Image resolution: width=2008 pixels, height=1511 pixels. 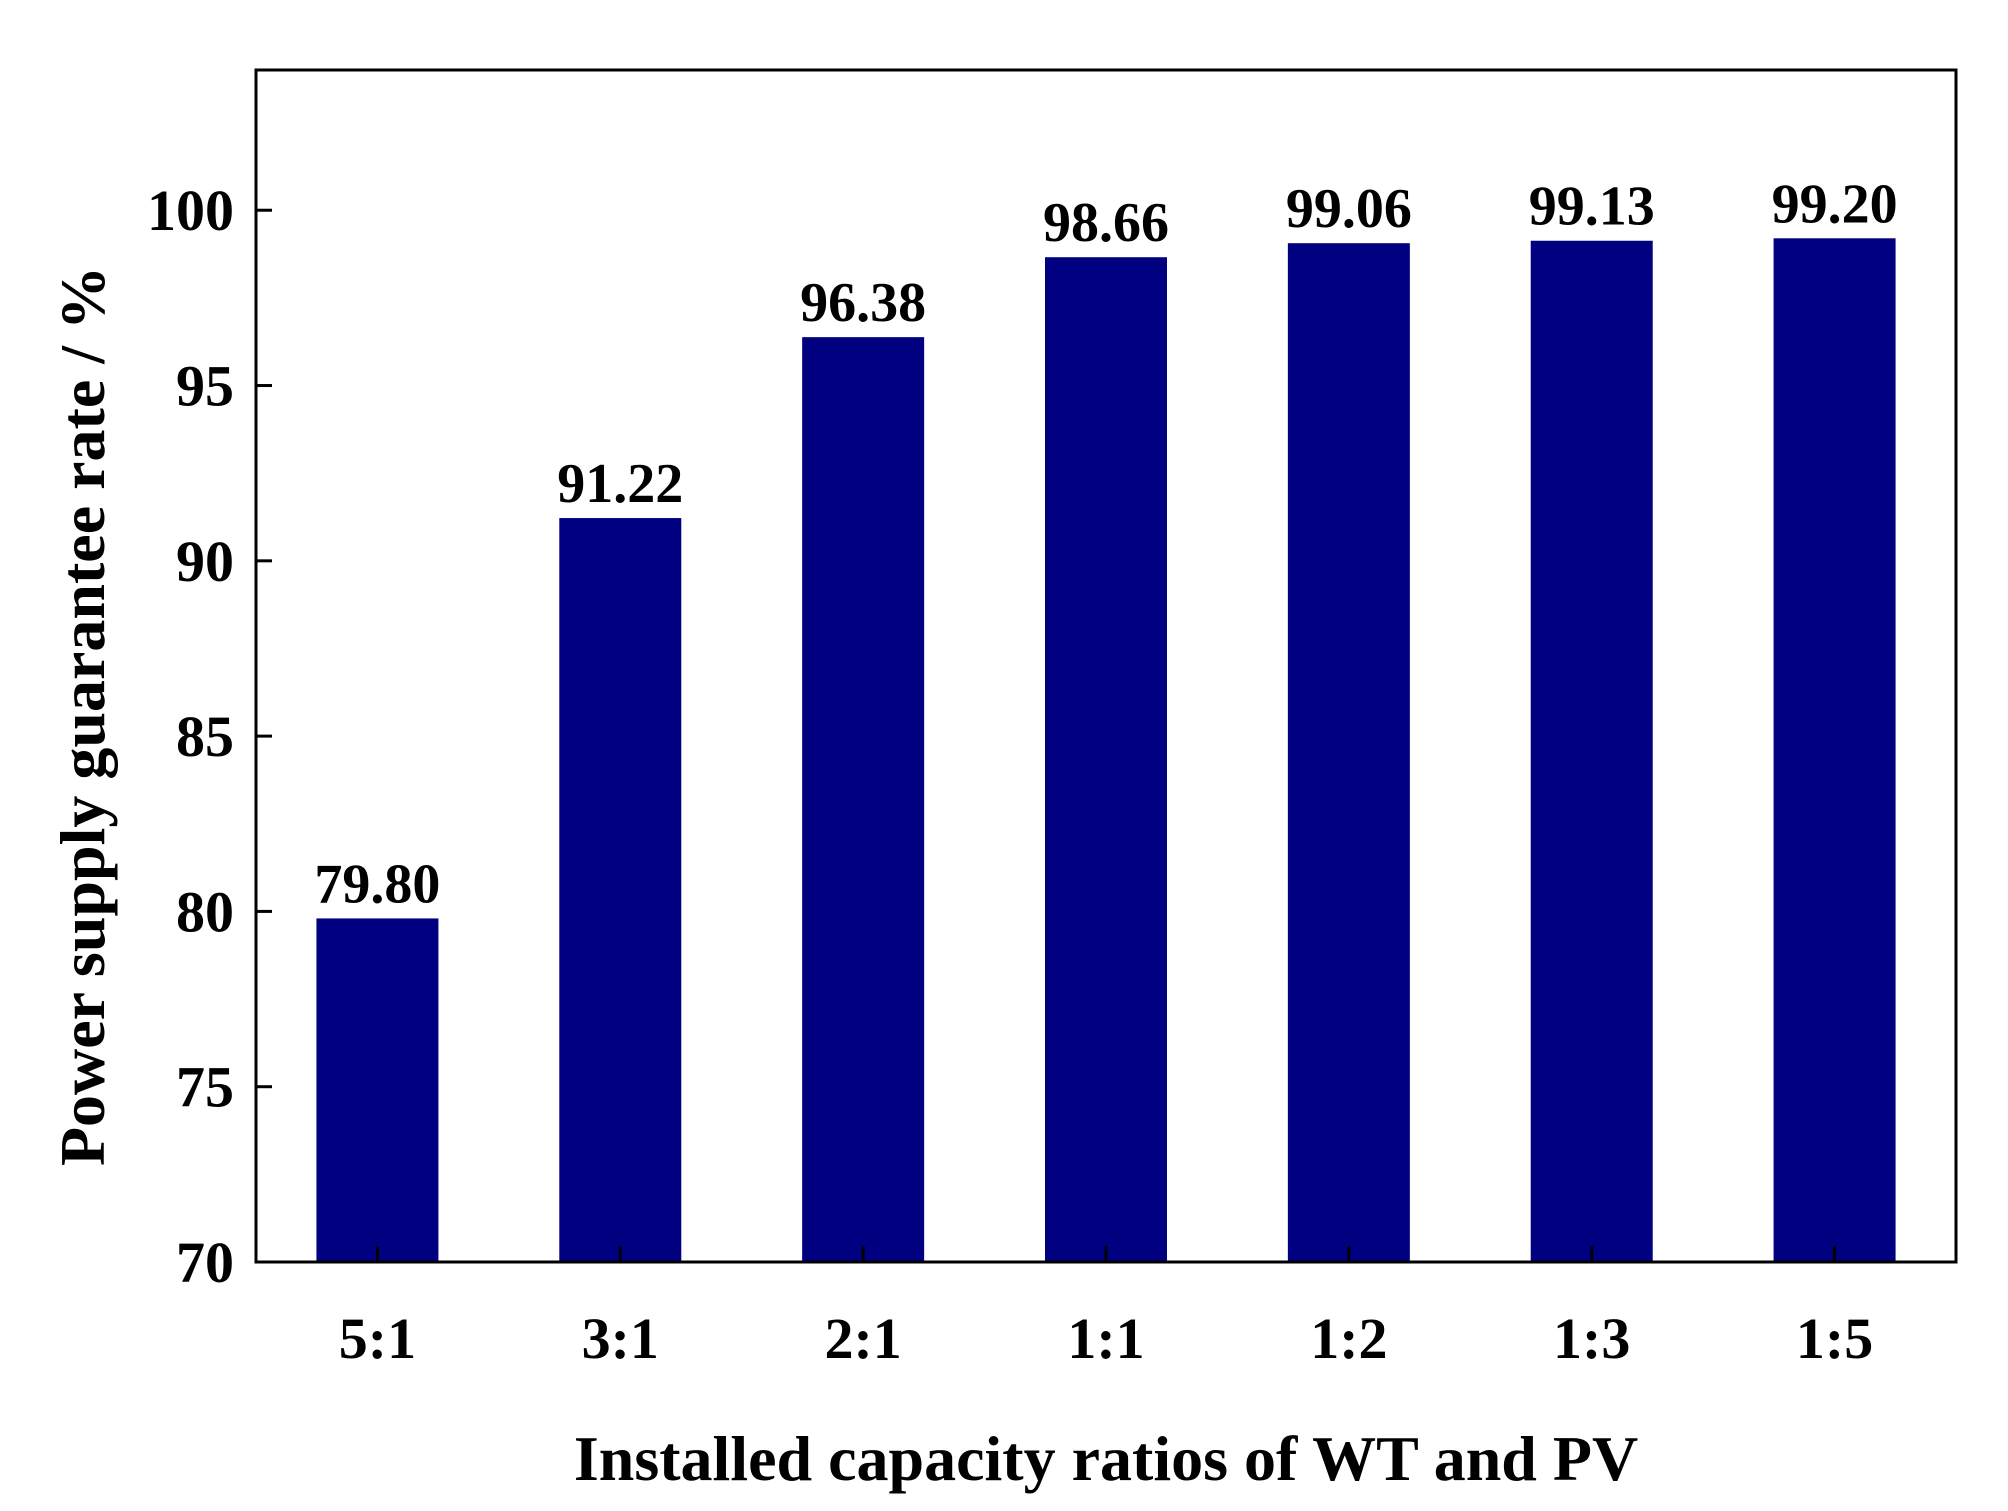 What do you see at coordinates (1349, 209) in the screenshot?
I see `data-label: 99.06` at bounding box center [1349, 209].